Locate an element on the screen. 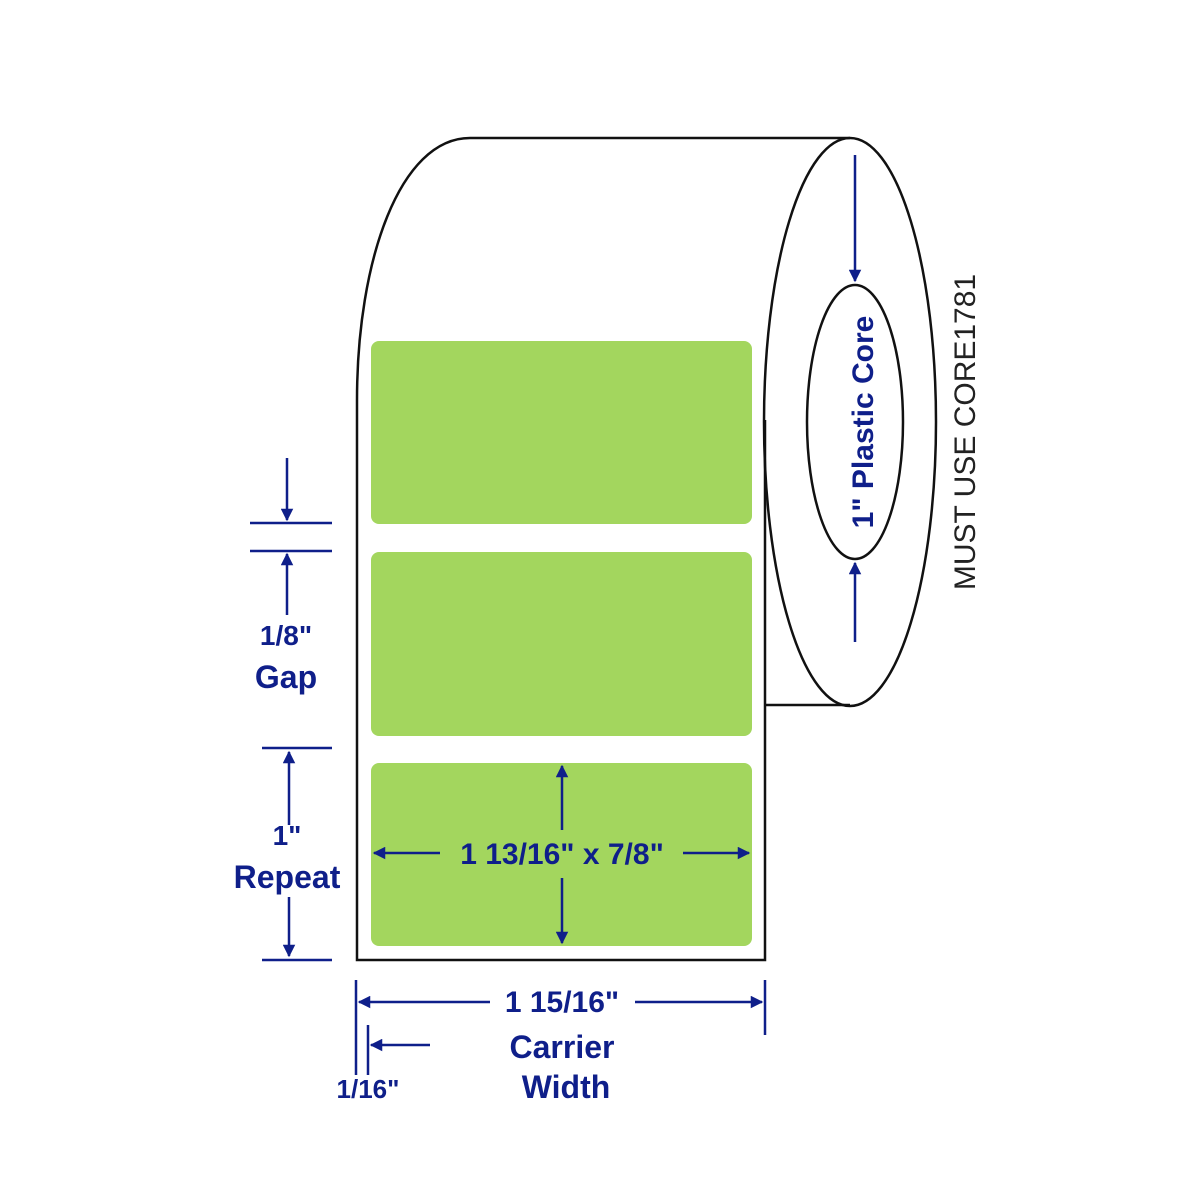 This screenshot has width=1200, height=1200. carrier-width-dimension: 1 15/16" Carrier Width 1/16" is located at coordinates (552, 1042).